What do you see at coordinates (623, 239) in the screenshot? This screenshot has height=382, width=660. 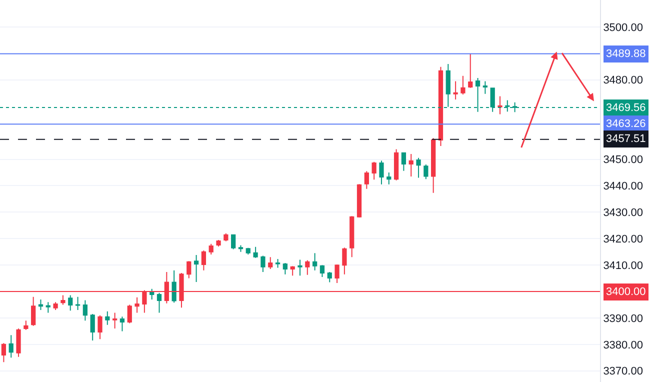 I see `y-tick-label: 3420.00` at bounding box center [623, 239].